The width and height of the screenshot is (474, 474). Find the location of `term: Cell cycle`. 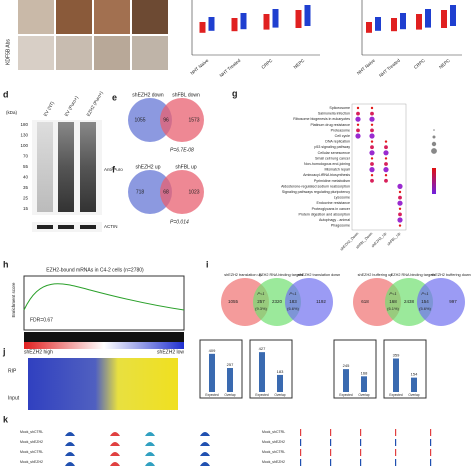

term: Cell cycle is located at coordinates (342, 136).